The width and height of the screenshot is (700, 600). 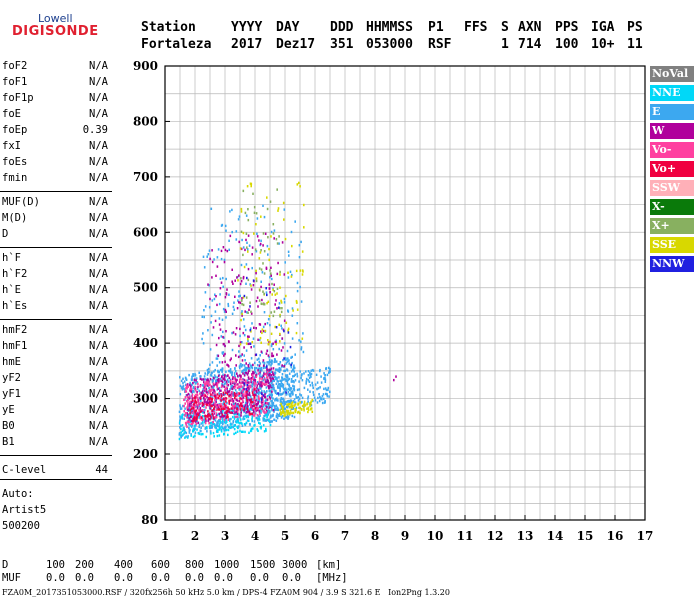 I want to click on footer-d-value-8: [km], so click(x=329, y=565).